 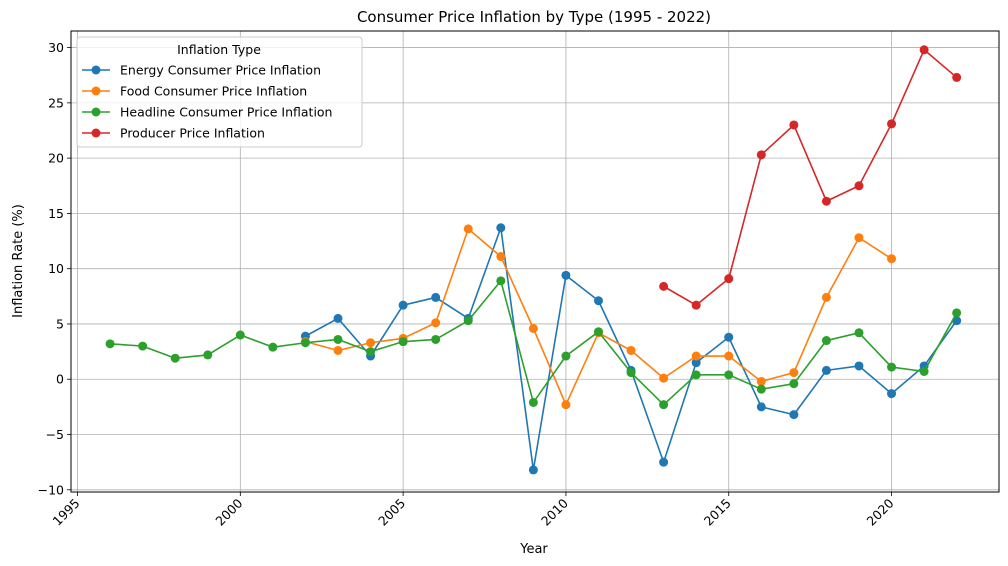 I want to click on legend-box, so click(x=219, y=92).